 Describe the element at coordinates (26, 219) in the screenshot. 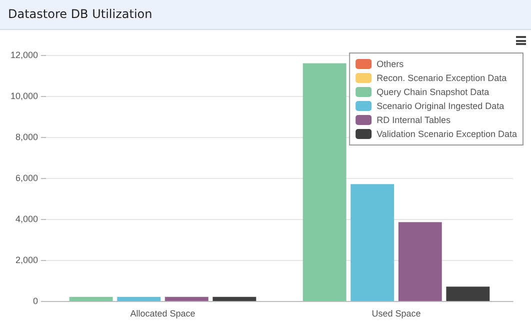

I see `y-tick-label: 4,000` at that location.